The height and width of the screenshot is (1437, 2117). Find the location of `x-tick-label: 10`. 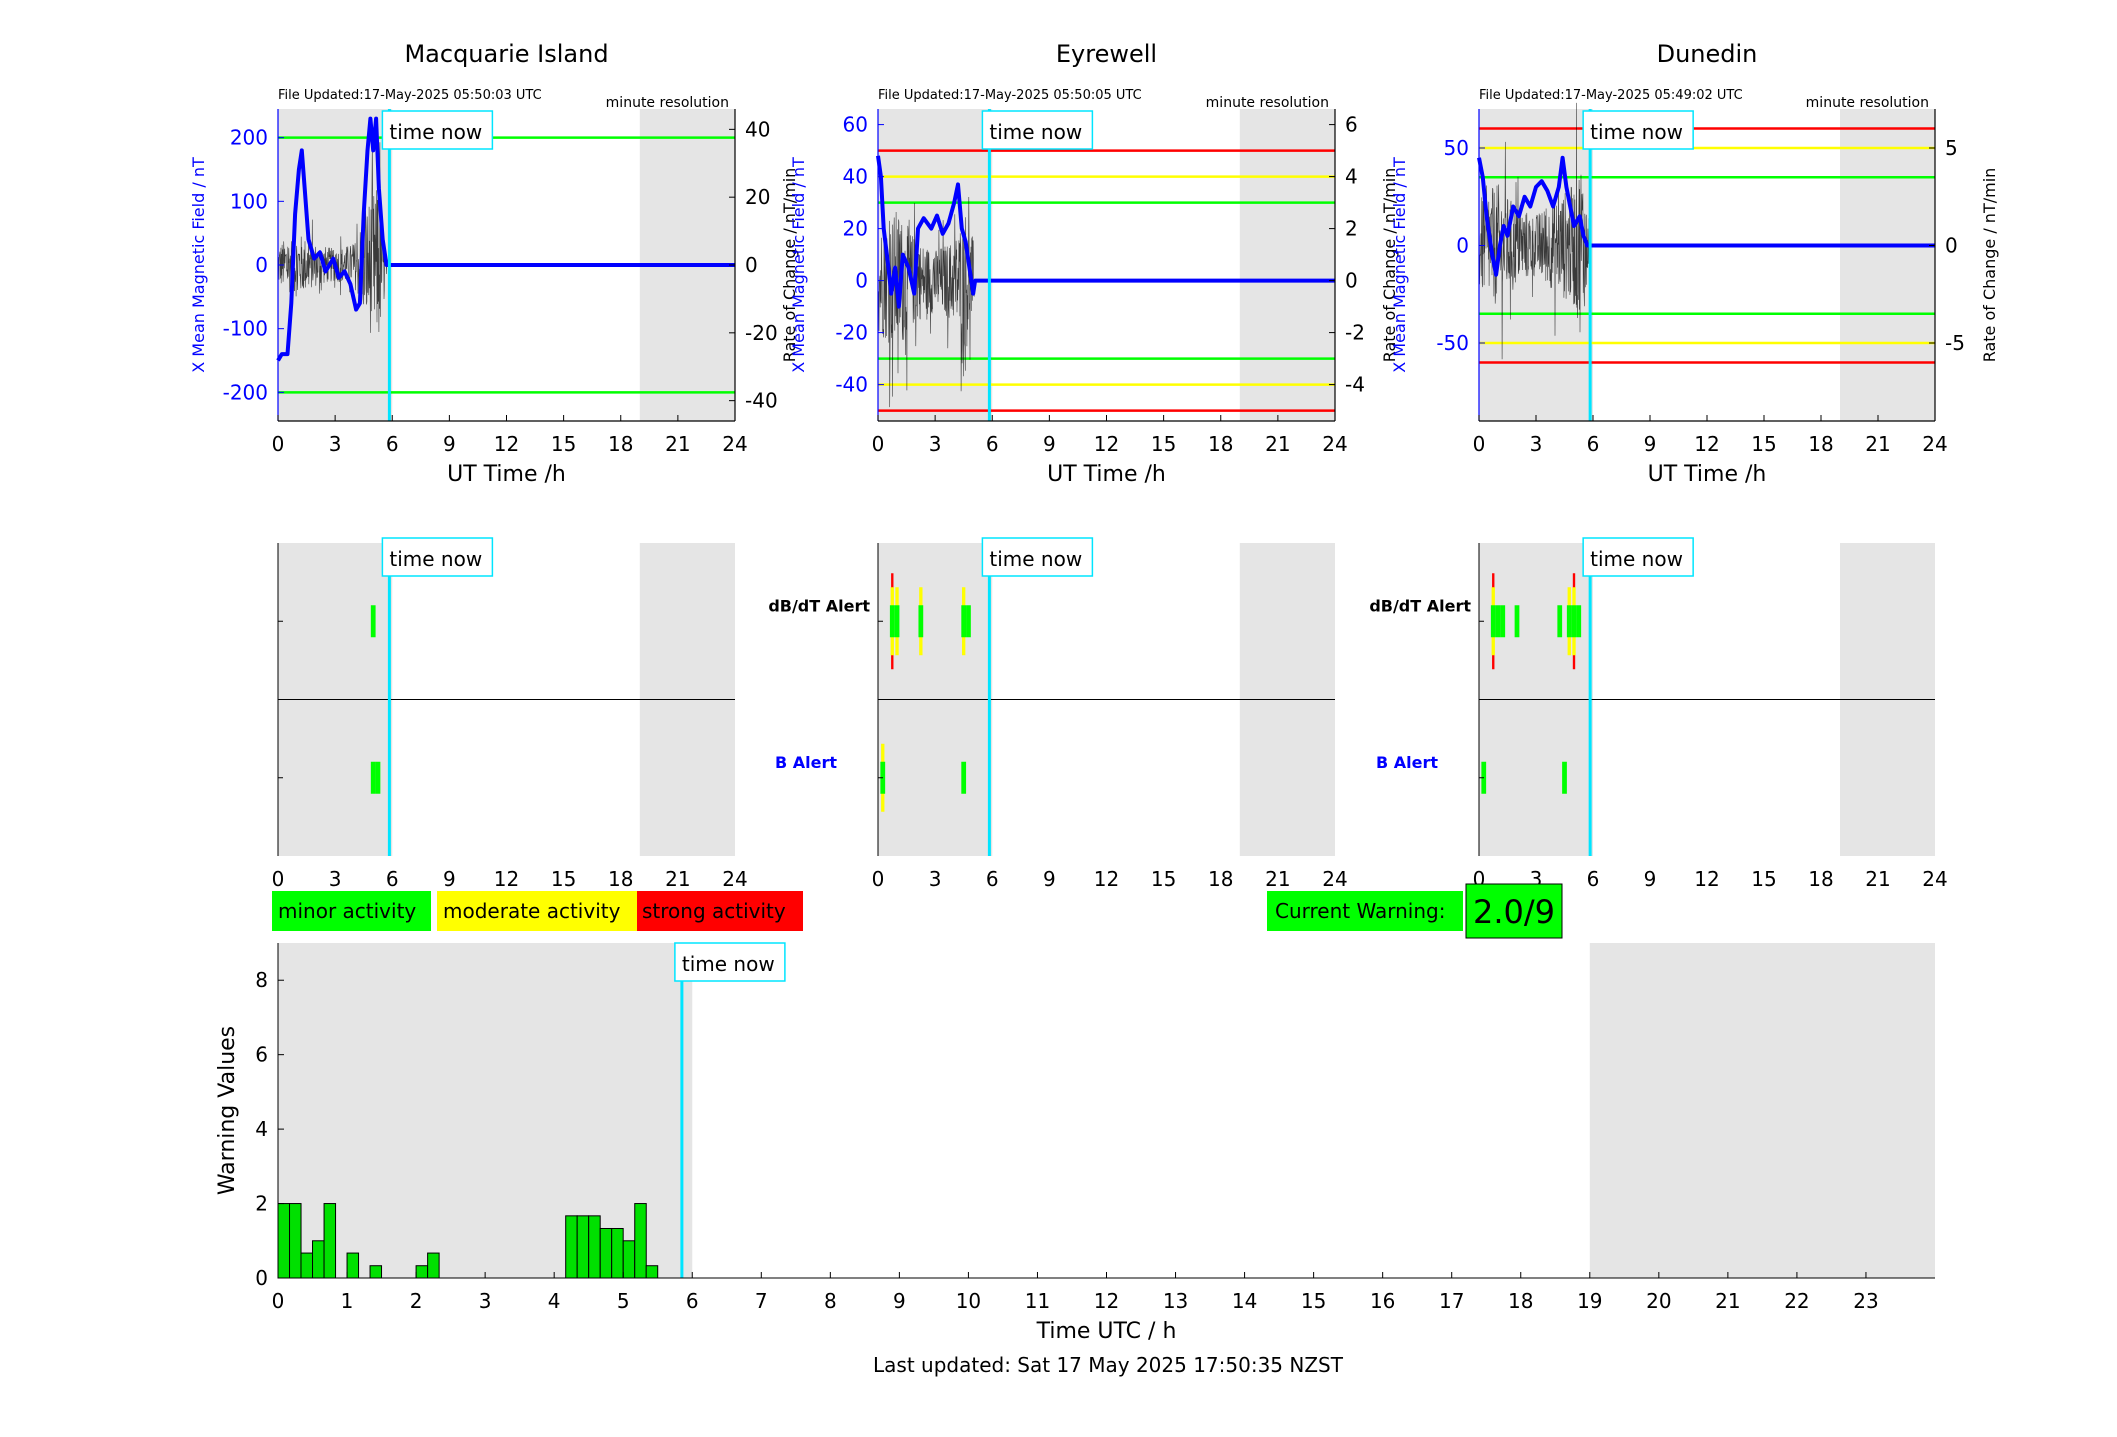

x-tick-label: 10 is located at coordinates (968, 1301).